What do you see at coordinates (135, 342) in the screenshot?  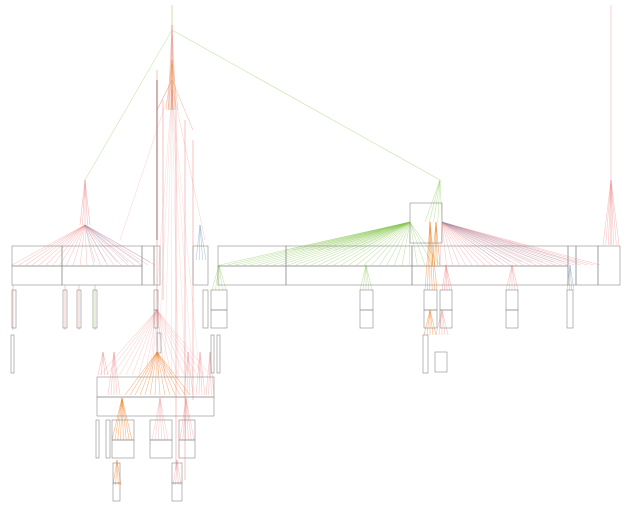 I see `lower-cluster-edge` at bounding box center [135, 342].